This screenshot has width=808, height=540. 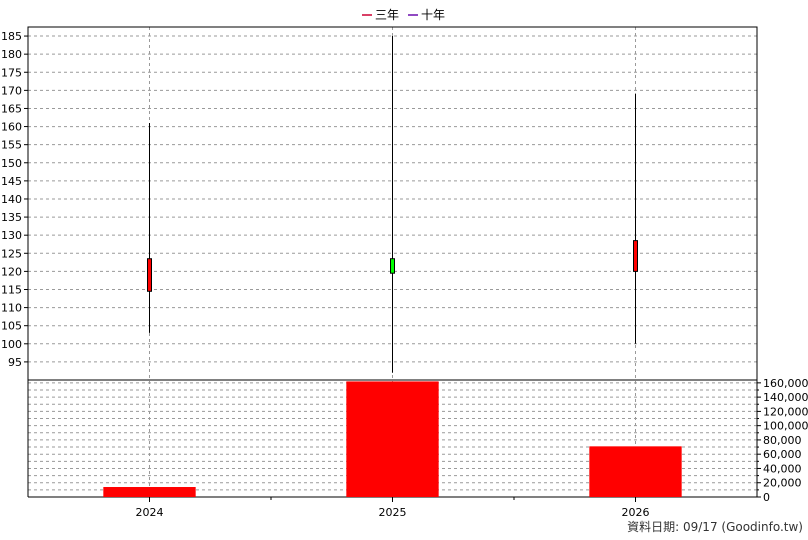 I want to click on volume-tick-label: 20,000, so click(x=782, y=483).